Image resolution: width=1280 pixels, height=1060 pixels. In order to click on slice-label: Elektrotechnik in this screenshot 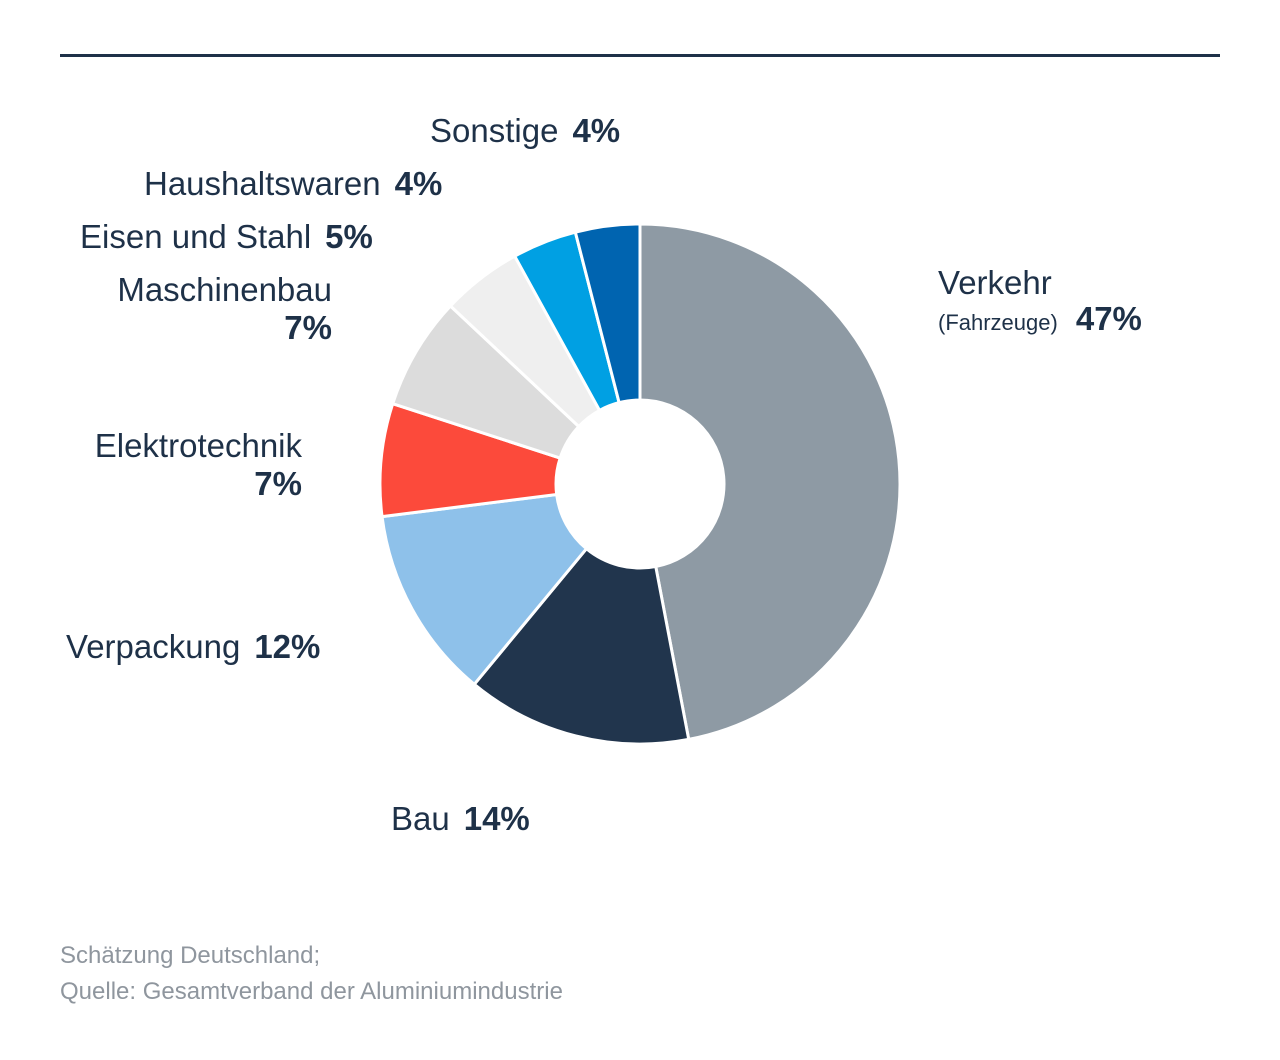, I will do `click(198, 445)`.